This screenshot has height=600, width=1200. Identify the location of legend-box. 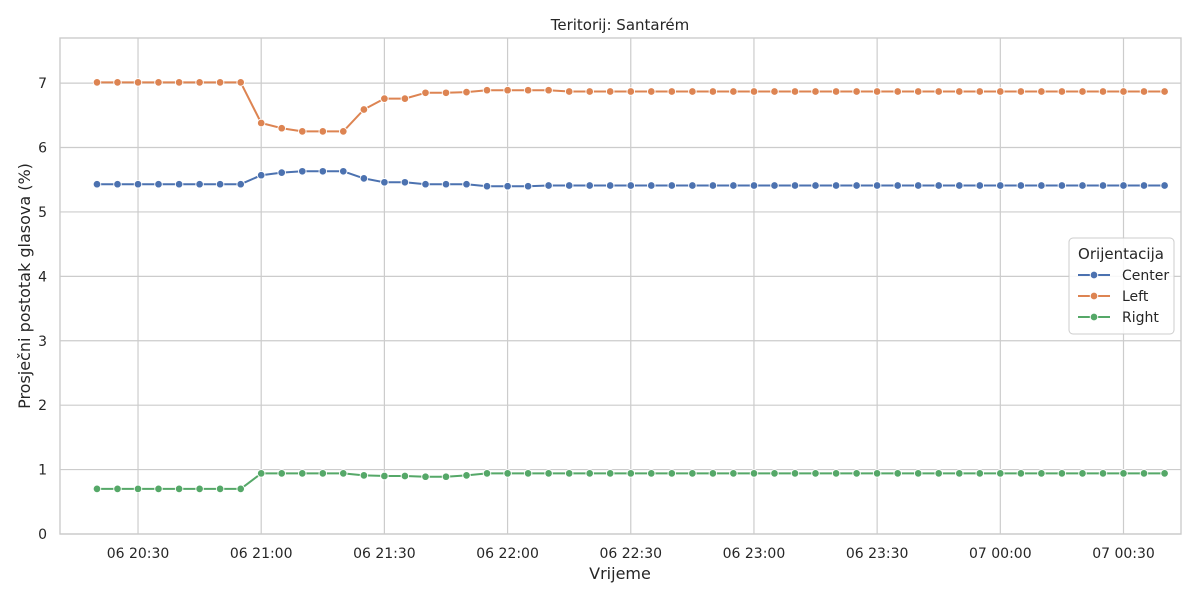
(1121, 286).